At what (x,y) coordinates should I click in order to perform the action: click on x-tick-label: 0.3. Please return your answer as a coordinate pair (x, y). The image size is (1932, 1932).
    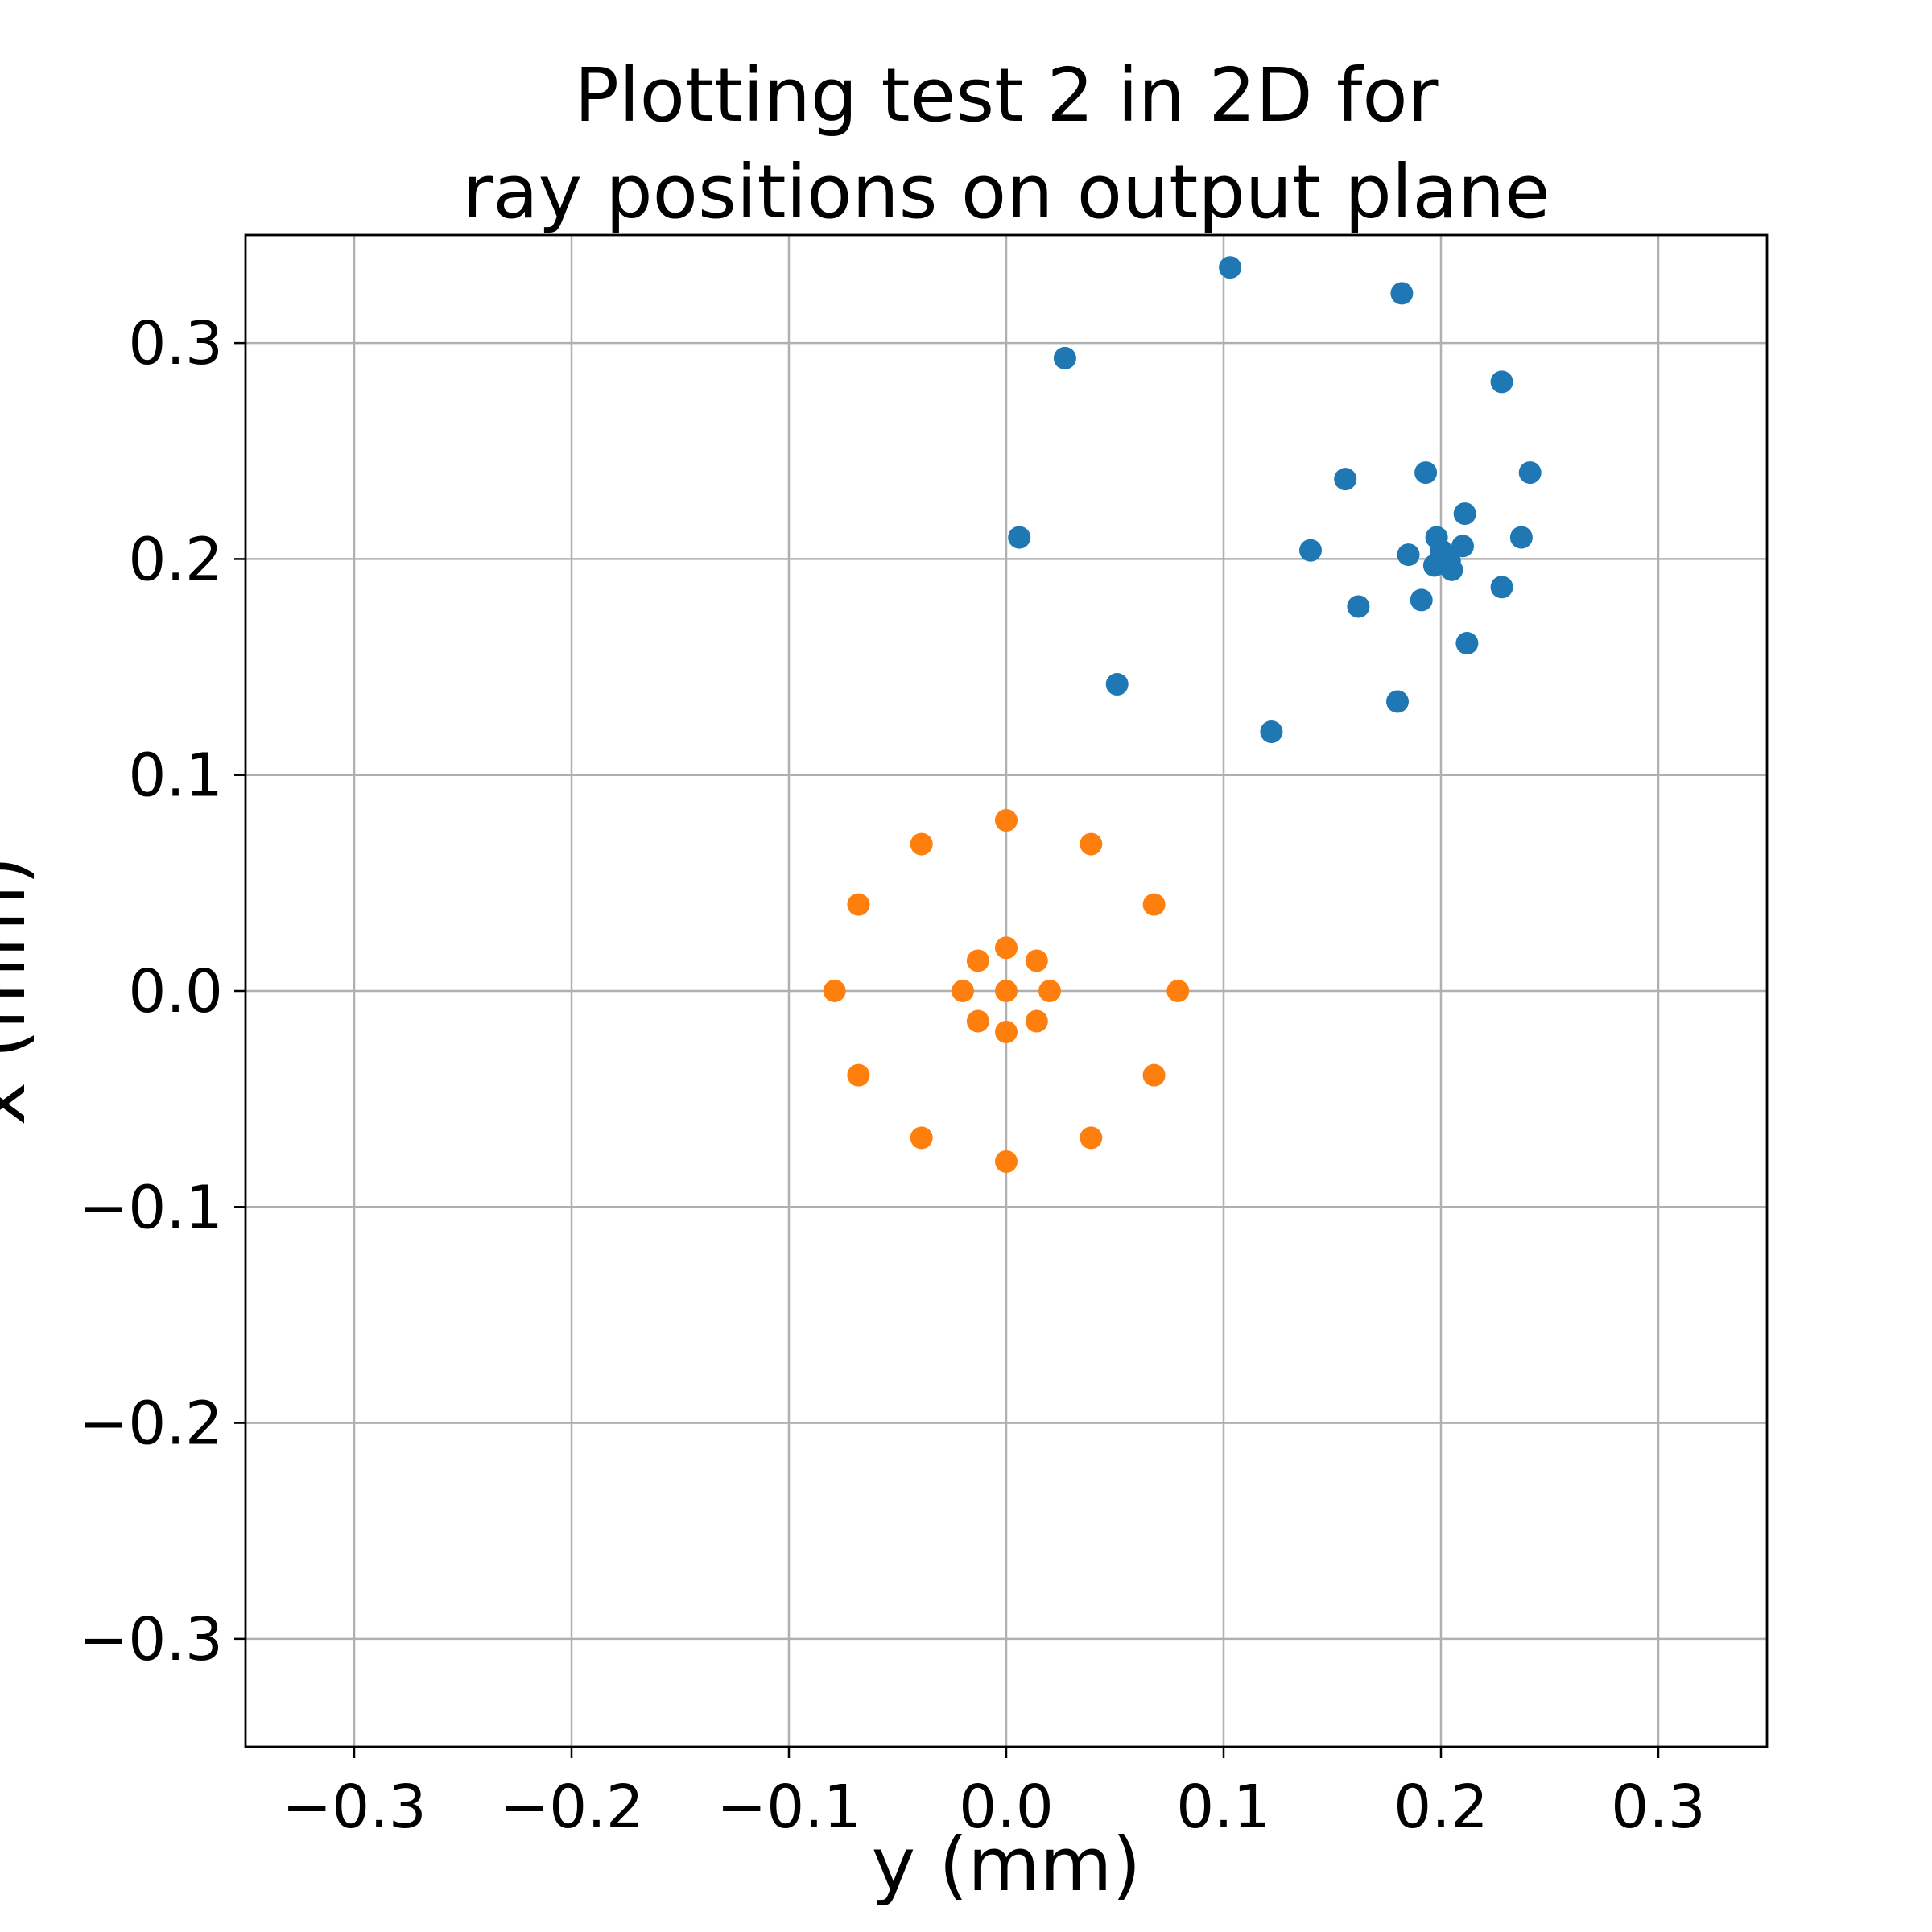
    Looking at the image, I should click on (1658, 1807).